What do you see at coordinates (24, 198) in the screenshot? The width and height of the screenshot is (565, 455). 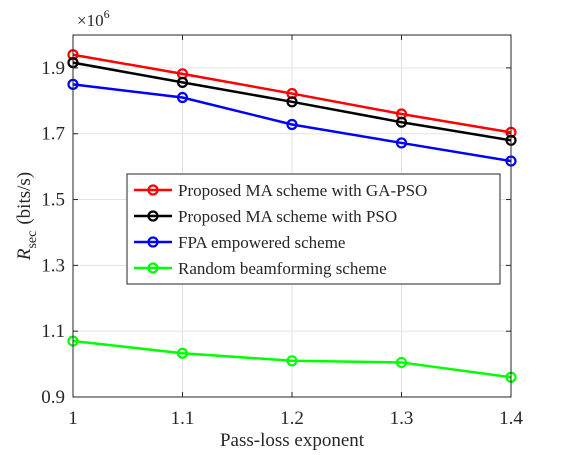 I see `y-axis-unit: (bits/s)` at bounding box center [24, 198].